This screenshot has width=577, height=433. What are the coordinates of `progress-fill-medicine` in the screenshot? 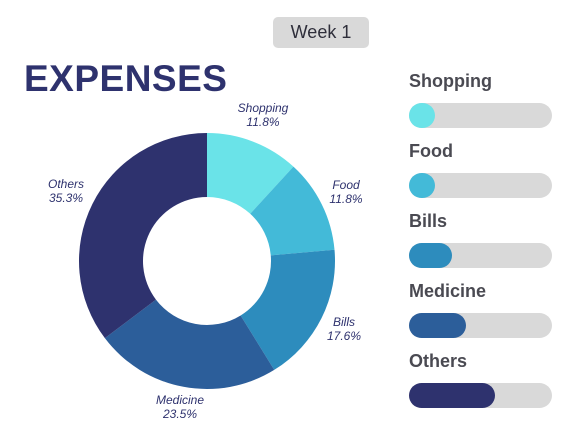 It's located at (437, 325).